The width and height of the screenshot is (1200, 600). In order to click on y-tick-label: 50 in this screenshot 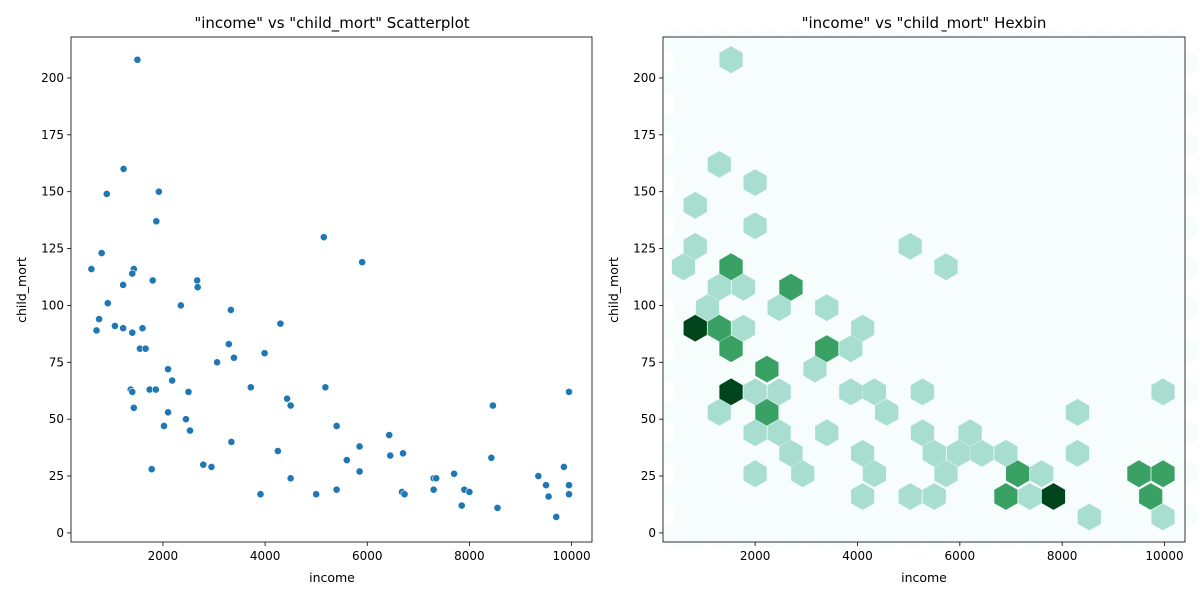, I will do `click(56, 419)`.